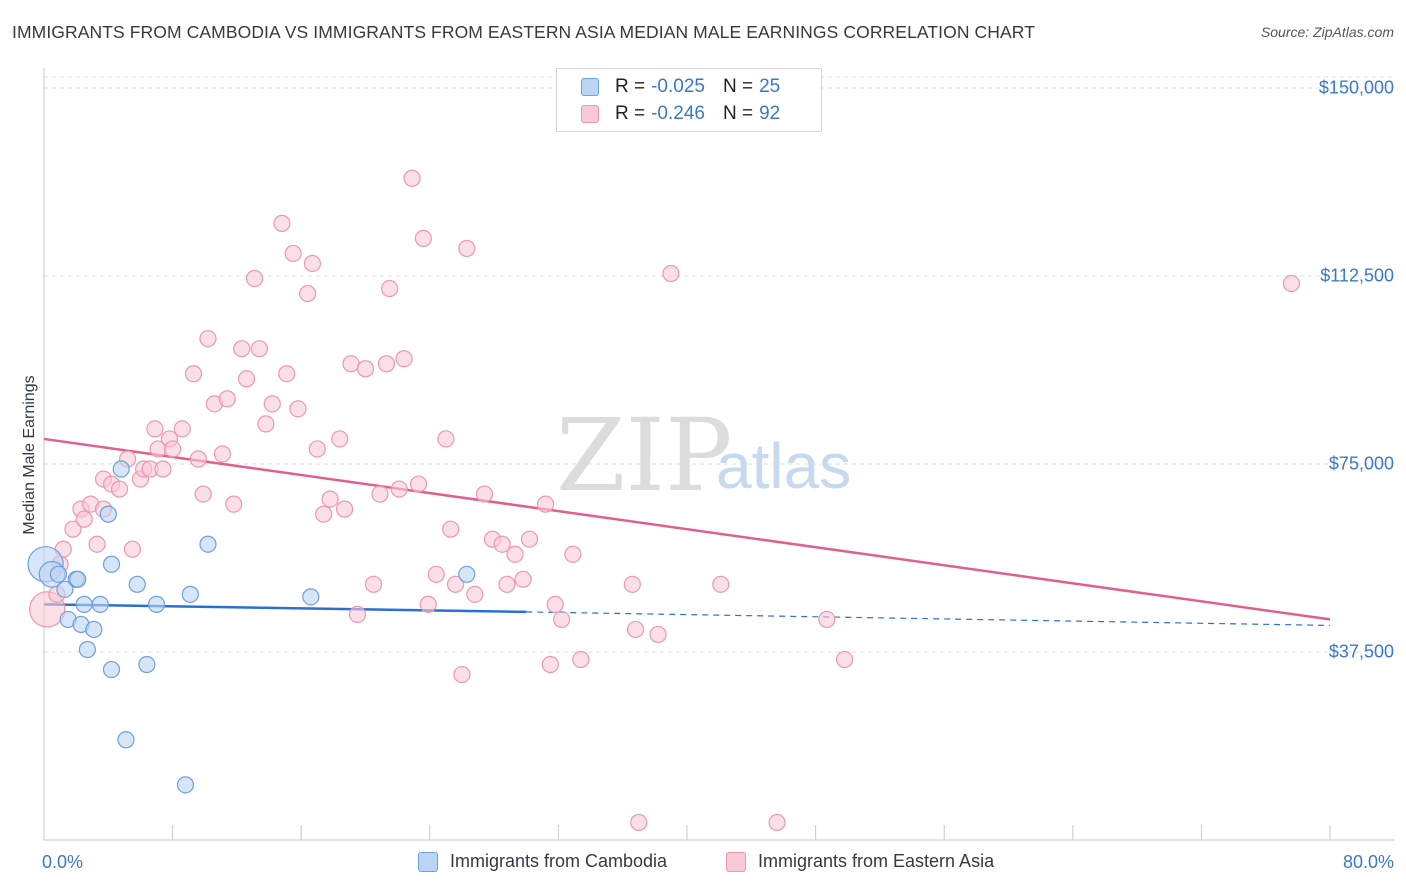 The width and height of the screenshot is (1406, 892). I want to click on series-legend-cambodia: Immigrants from Cambodia, so click(542, 861).